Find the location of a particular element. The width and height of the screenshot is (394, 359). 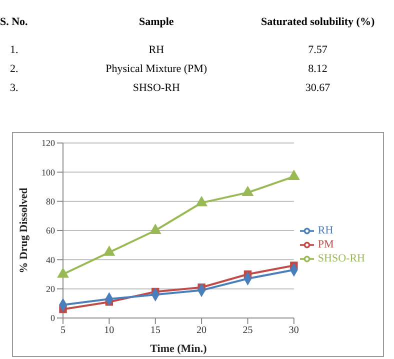

x-tick-label: 30 is located at coordinates (293, 330).